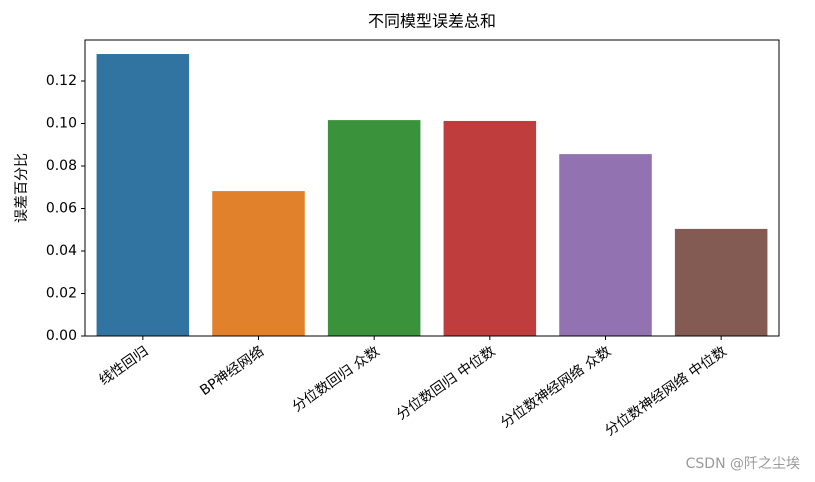 This screenshot has width=815, height=482. I want to click on y-tick-label: 0.02, so click(61, 294).